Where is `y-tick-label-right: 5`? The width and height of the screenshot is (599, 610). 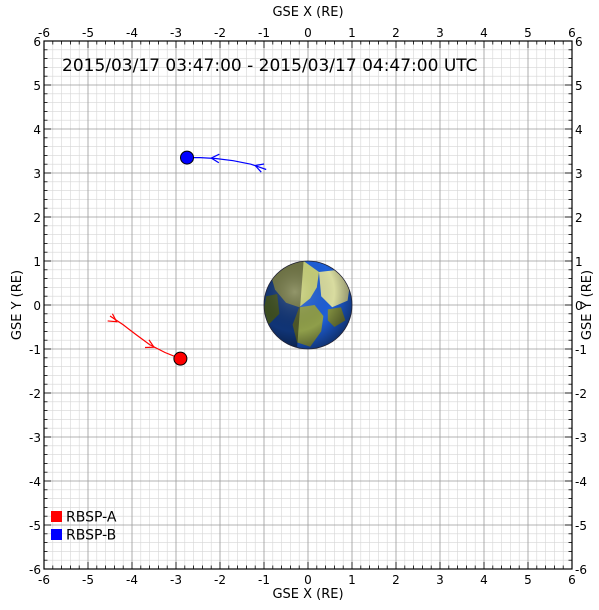 y-tick-label-right: 5 is located at coordinates (579, 86).